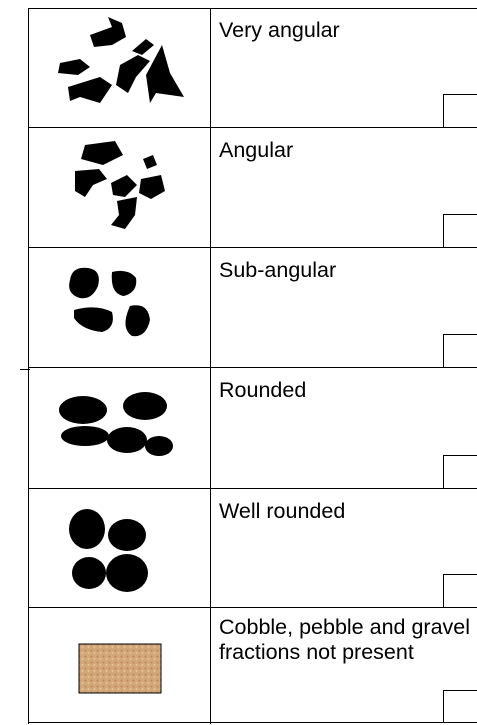 This screenshot has width=477, height=725. I want to click on sand-swatch, so click(120, 668).